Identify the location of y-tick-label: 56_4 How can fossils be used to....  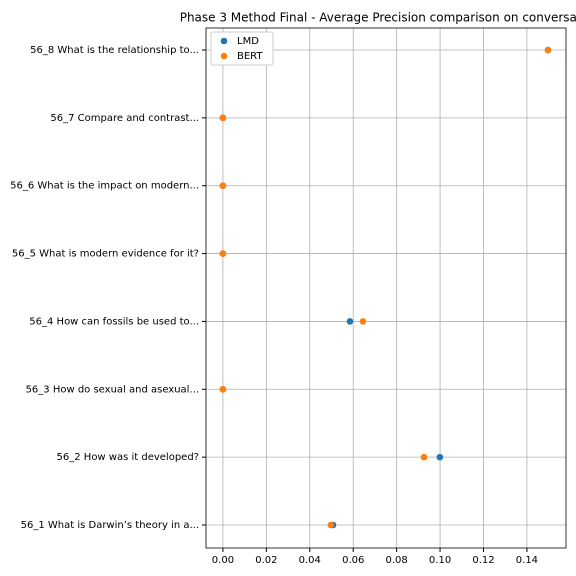
(114, 321).